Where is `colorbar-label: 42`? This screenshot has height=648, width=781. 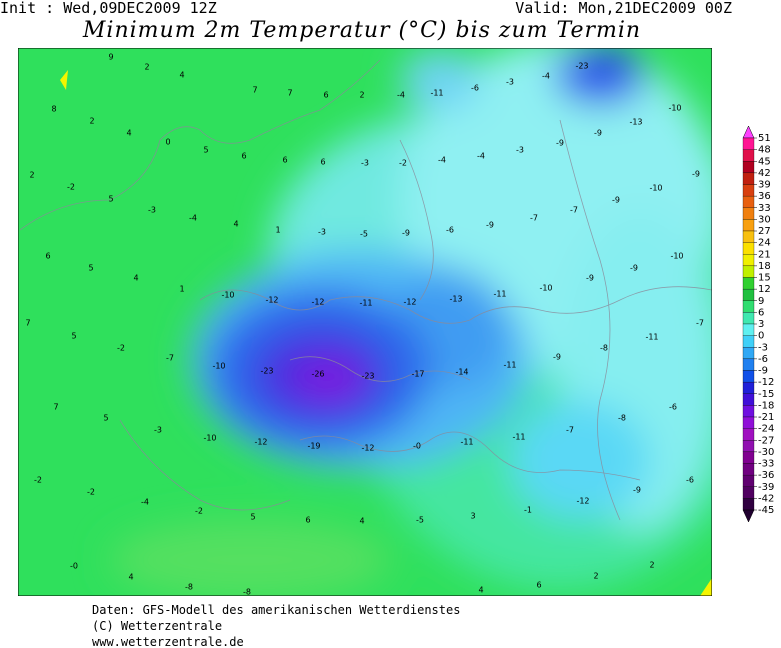 colorbar-label: 42 is located at coordinates (764, 173).